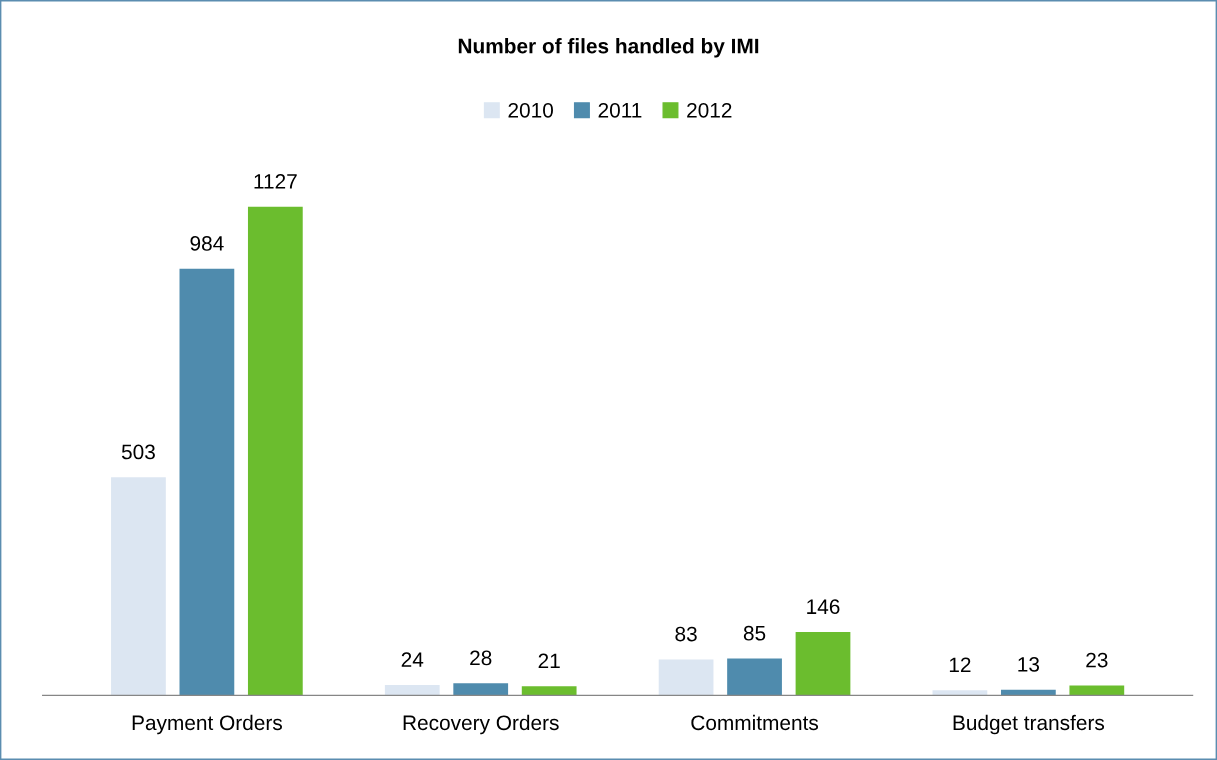  Describe the element at coordinates (207, 724) in the screenshot. I see `x-tick-label: Payment Orders` at that location.